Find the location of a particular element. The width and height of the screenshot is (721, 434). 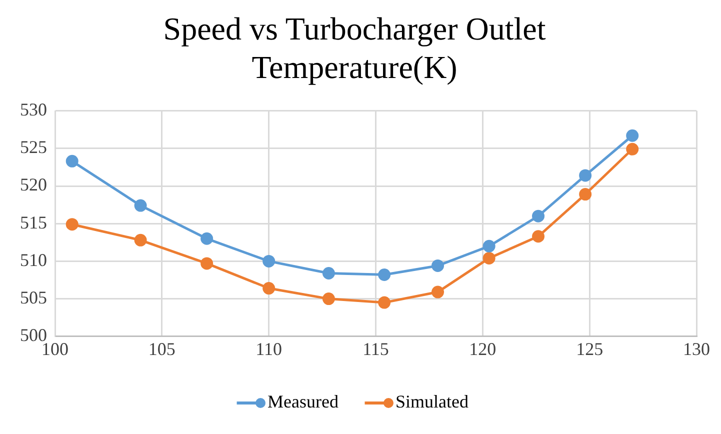

legend-label: Simulated is located at coordinates (431, 402).